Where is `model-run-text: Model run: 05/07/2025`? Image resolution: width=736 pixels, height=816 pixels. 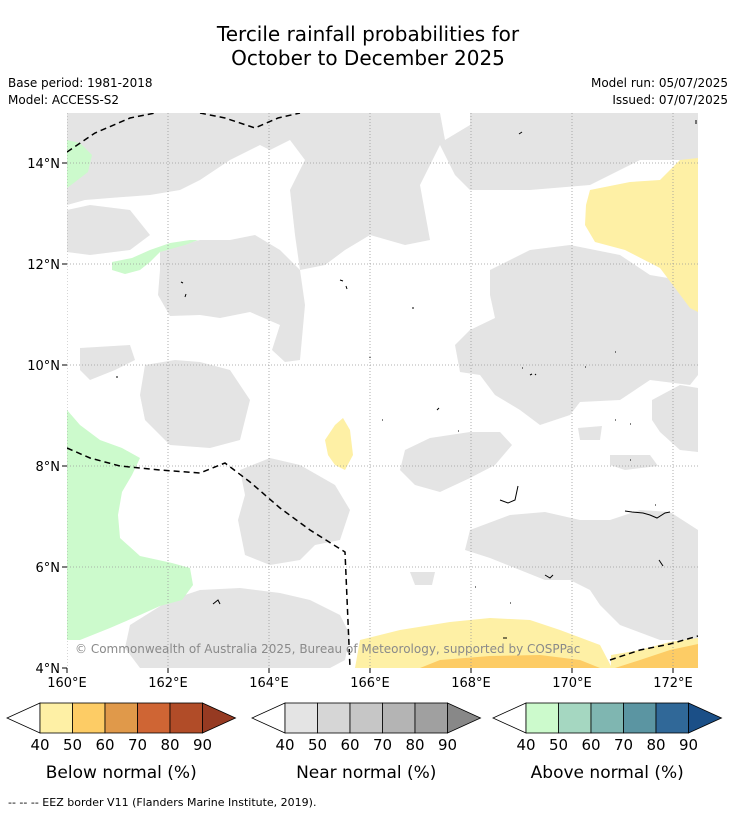 model-run-text: Model run: 05/07/2025 is located at coordinates (659, 83).